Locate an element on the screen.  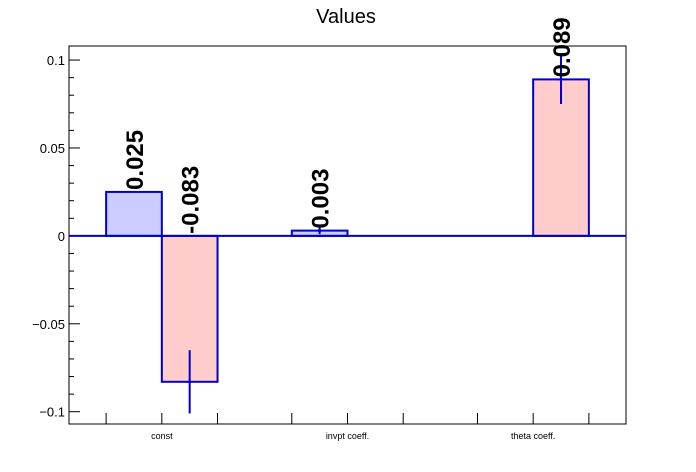
y-tick-label: −0.1 is located at coordinates (52, 412).